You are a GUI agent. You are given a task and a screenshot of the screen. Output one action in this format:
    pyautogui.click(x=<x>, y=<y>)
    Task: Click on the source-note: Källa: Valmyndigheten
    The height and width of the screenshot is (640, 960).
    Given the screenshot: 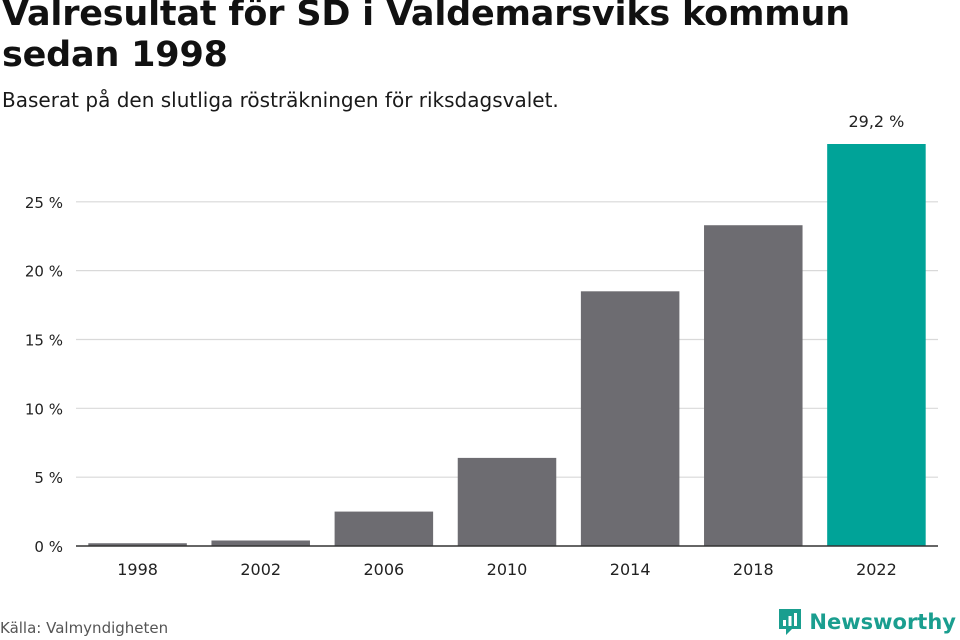 What is the action you would take?
    pyautogui.click(x=84, y=628)
    